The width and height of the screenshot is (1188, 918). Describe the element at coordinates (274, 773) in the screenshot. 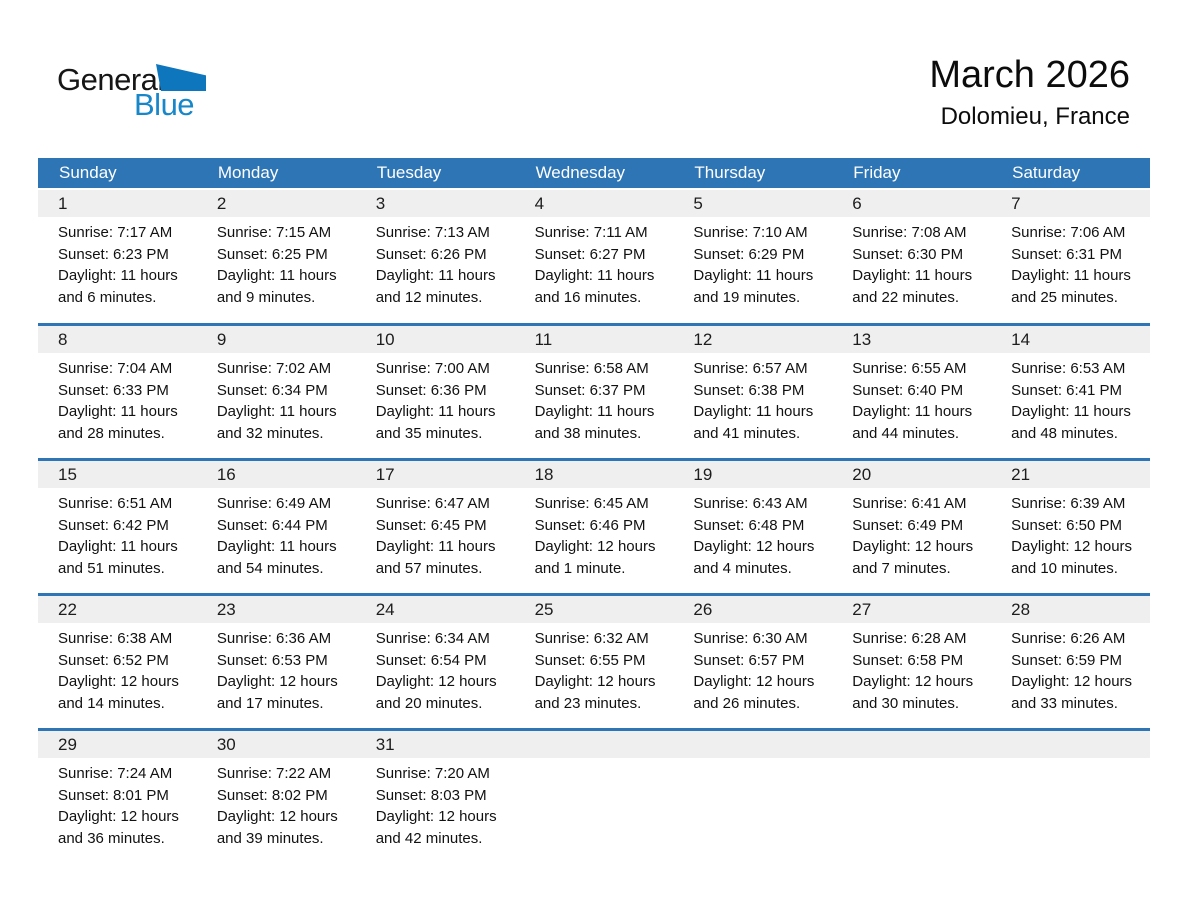

I see `sunrise-line: Sunrise: 7:22 AM` at that location.